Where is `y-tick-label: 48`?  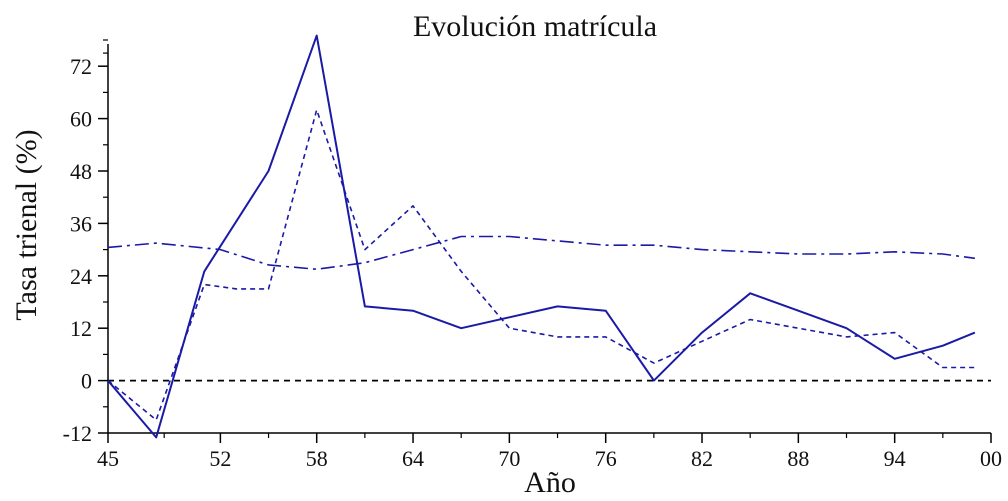 y-tick-label: 48 is located at coordinates (81, 171).